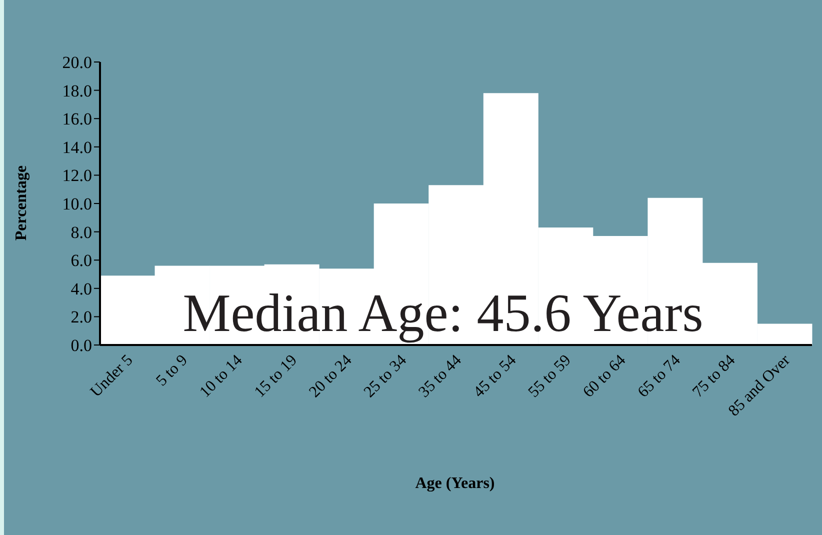 Image resolution: width=822 pixels, height=535 pixels. Describe the element at coordinates (77, 176) in the screenshot. I see `y-tick-label: 12.0` at that location.